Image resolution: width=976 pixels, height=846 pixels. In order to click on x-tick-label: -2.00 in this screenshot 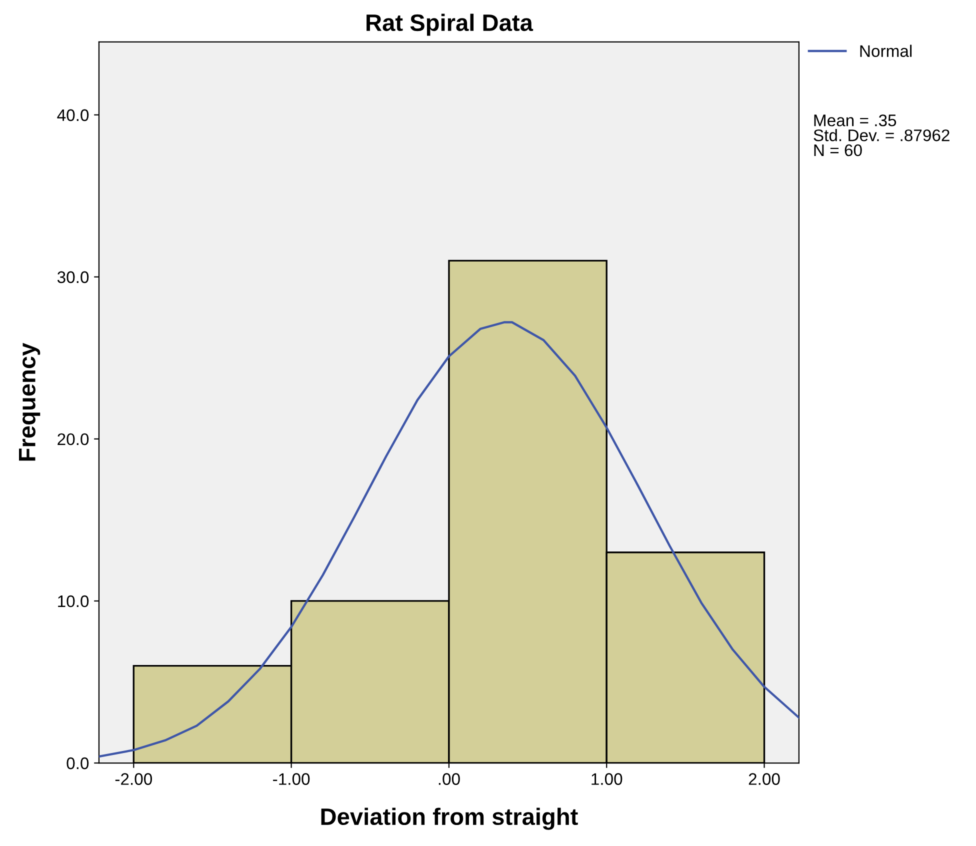, I will do `click(133, 779)`.